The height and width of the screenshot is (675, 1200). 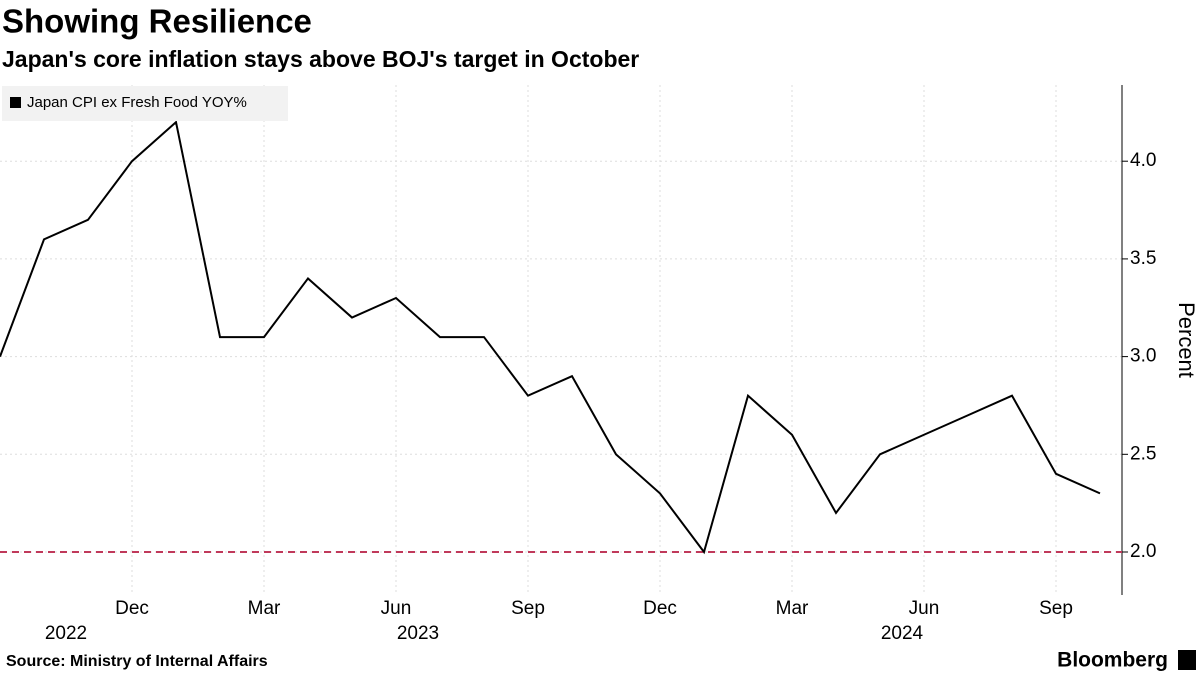 What do you see at coordinates (1143, 258) in the screenshot?
I see `y-tick-label: 3.5` at bounding box center [1143, 258].